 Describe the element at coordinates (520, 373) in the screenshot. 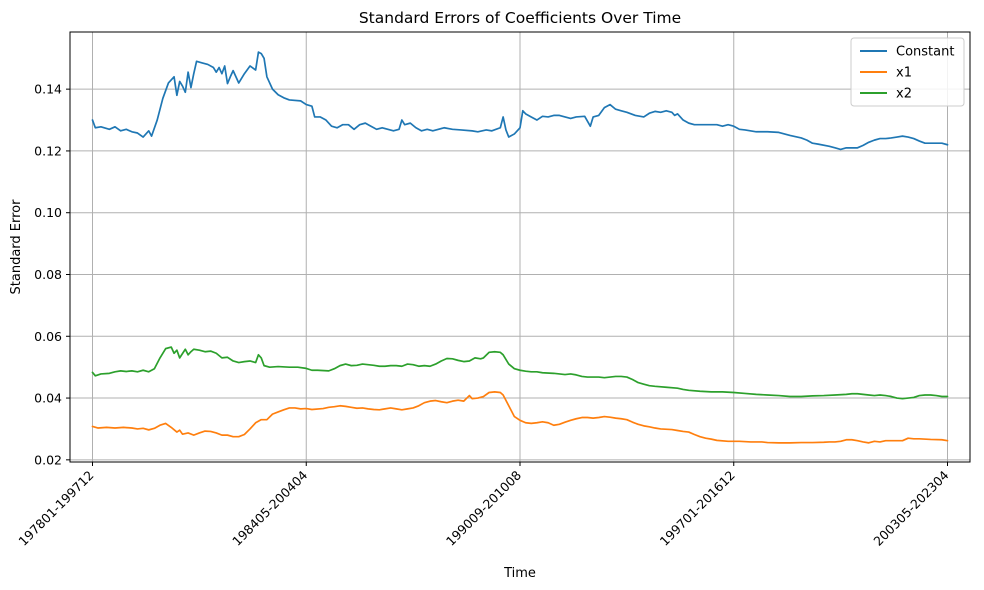

I see `series-line-x2` at that location.